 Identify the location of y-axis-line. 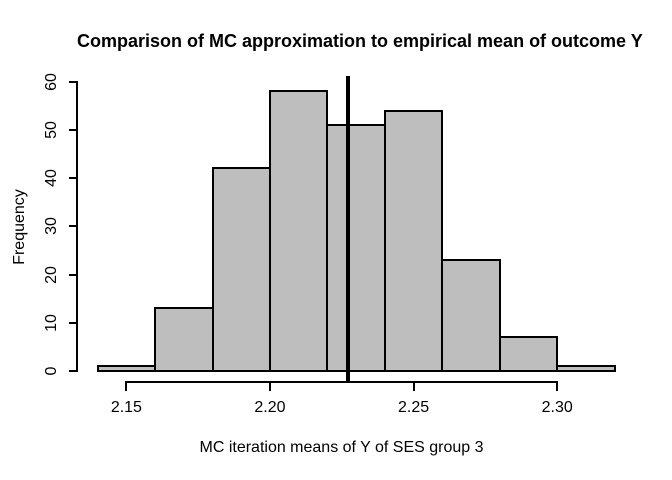
(77, 226).